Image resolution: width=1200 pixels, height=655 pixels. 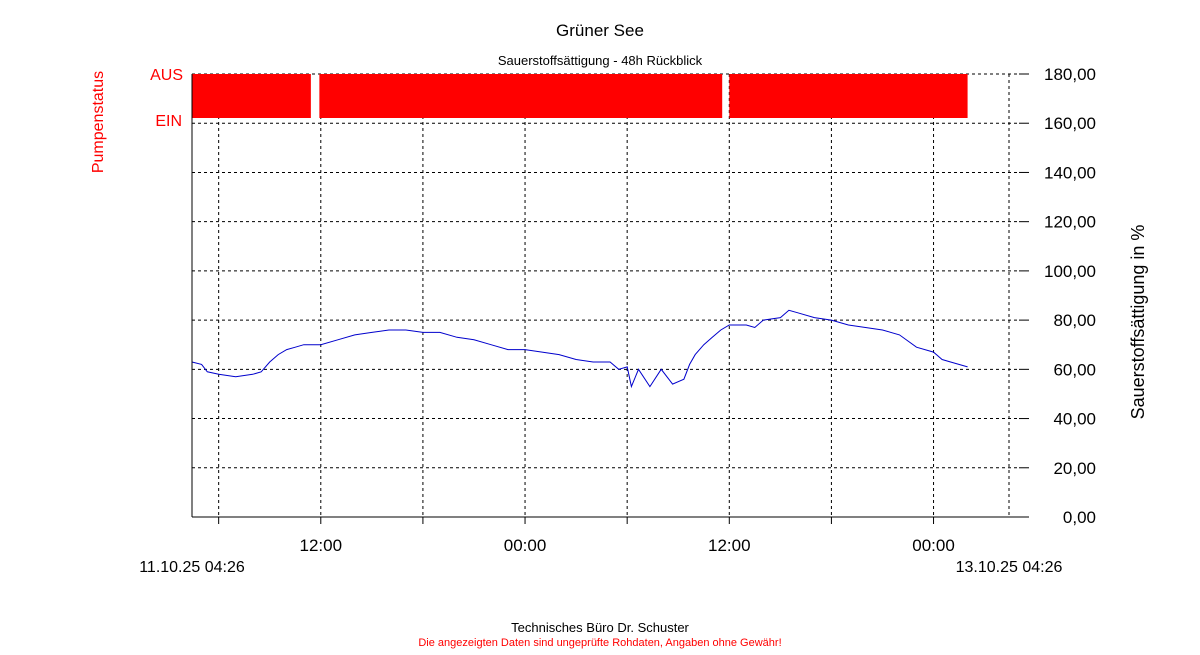 I want to click on x-start-label: 11.10.25 04:26, so click(x=192, y=567).